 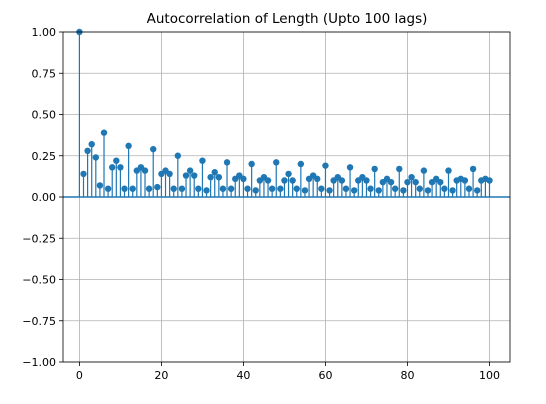 What do you see at coordinates (44, 197) in the screenshot?
I see `y-tick-label: 0.00` at bounding box center [44, 197].